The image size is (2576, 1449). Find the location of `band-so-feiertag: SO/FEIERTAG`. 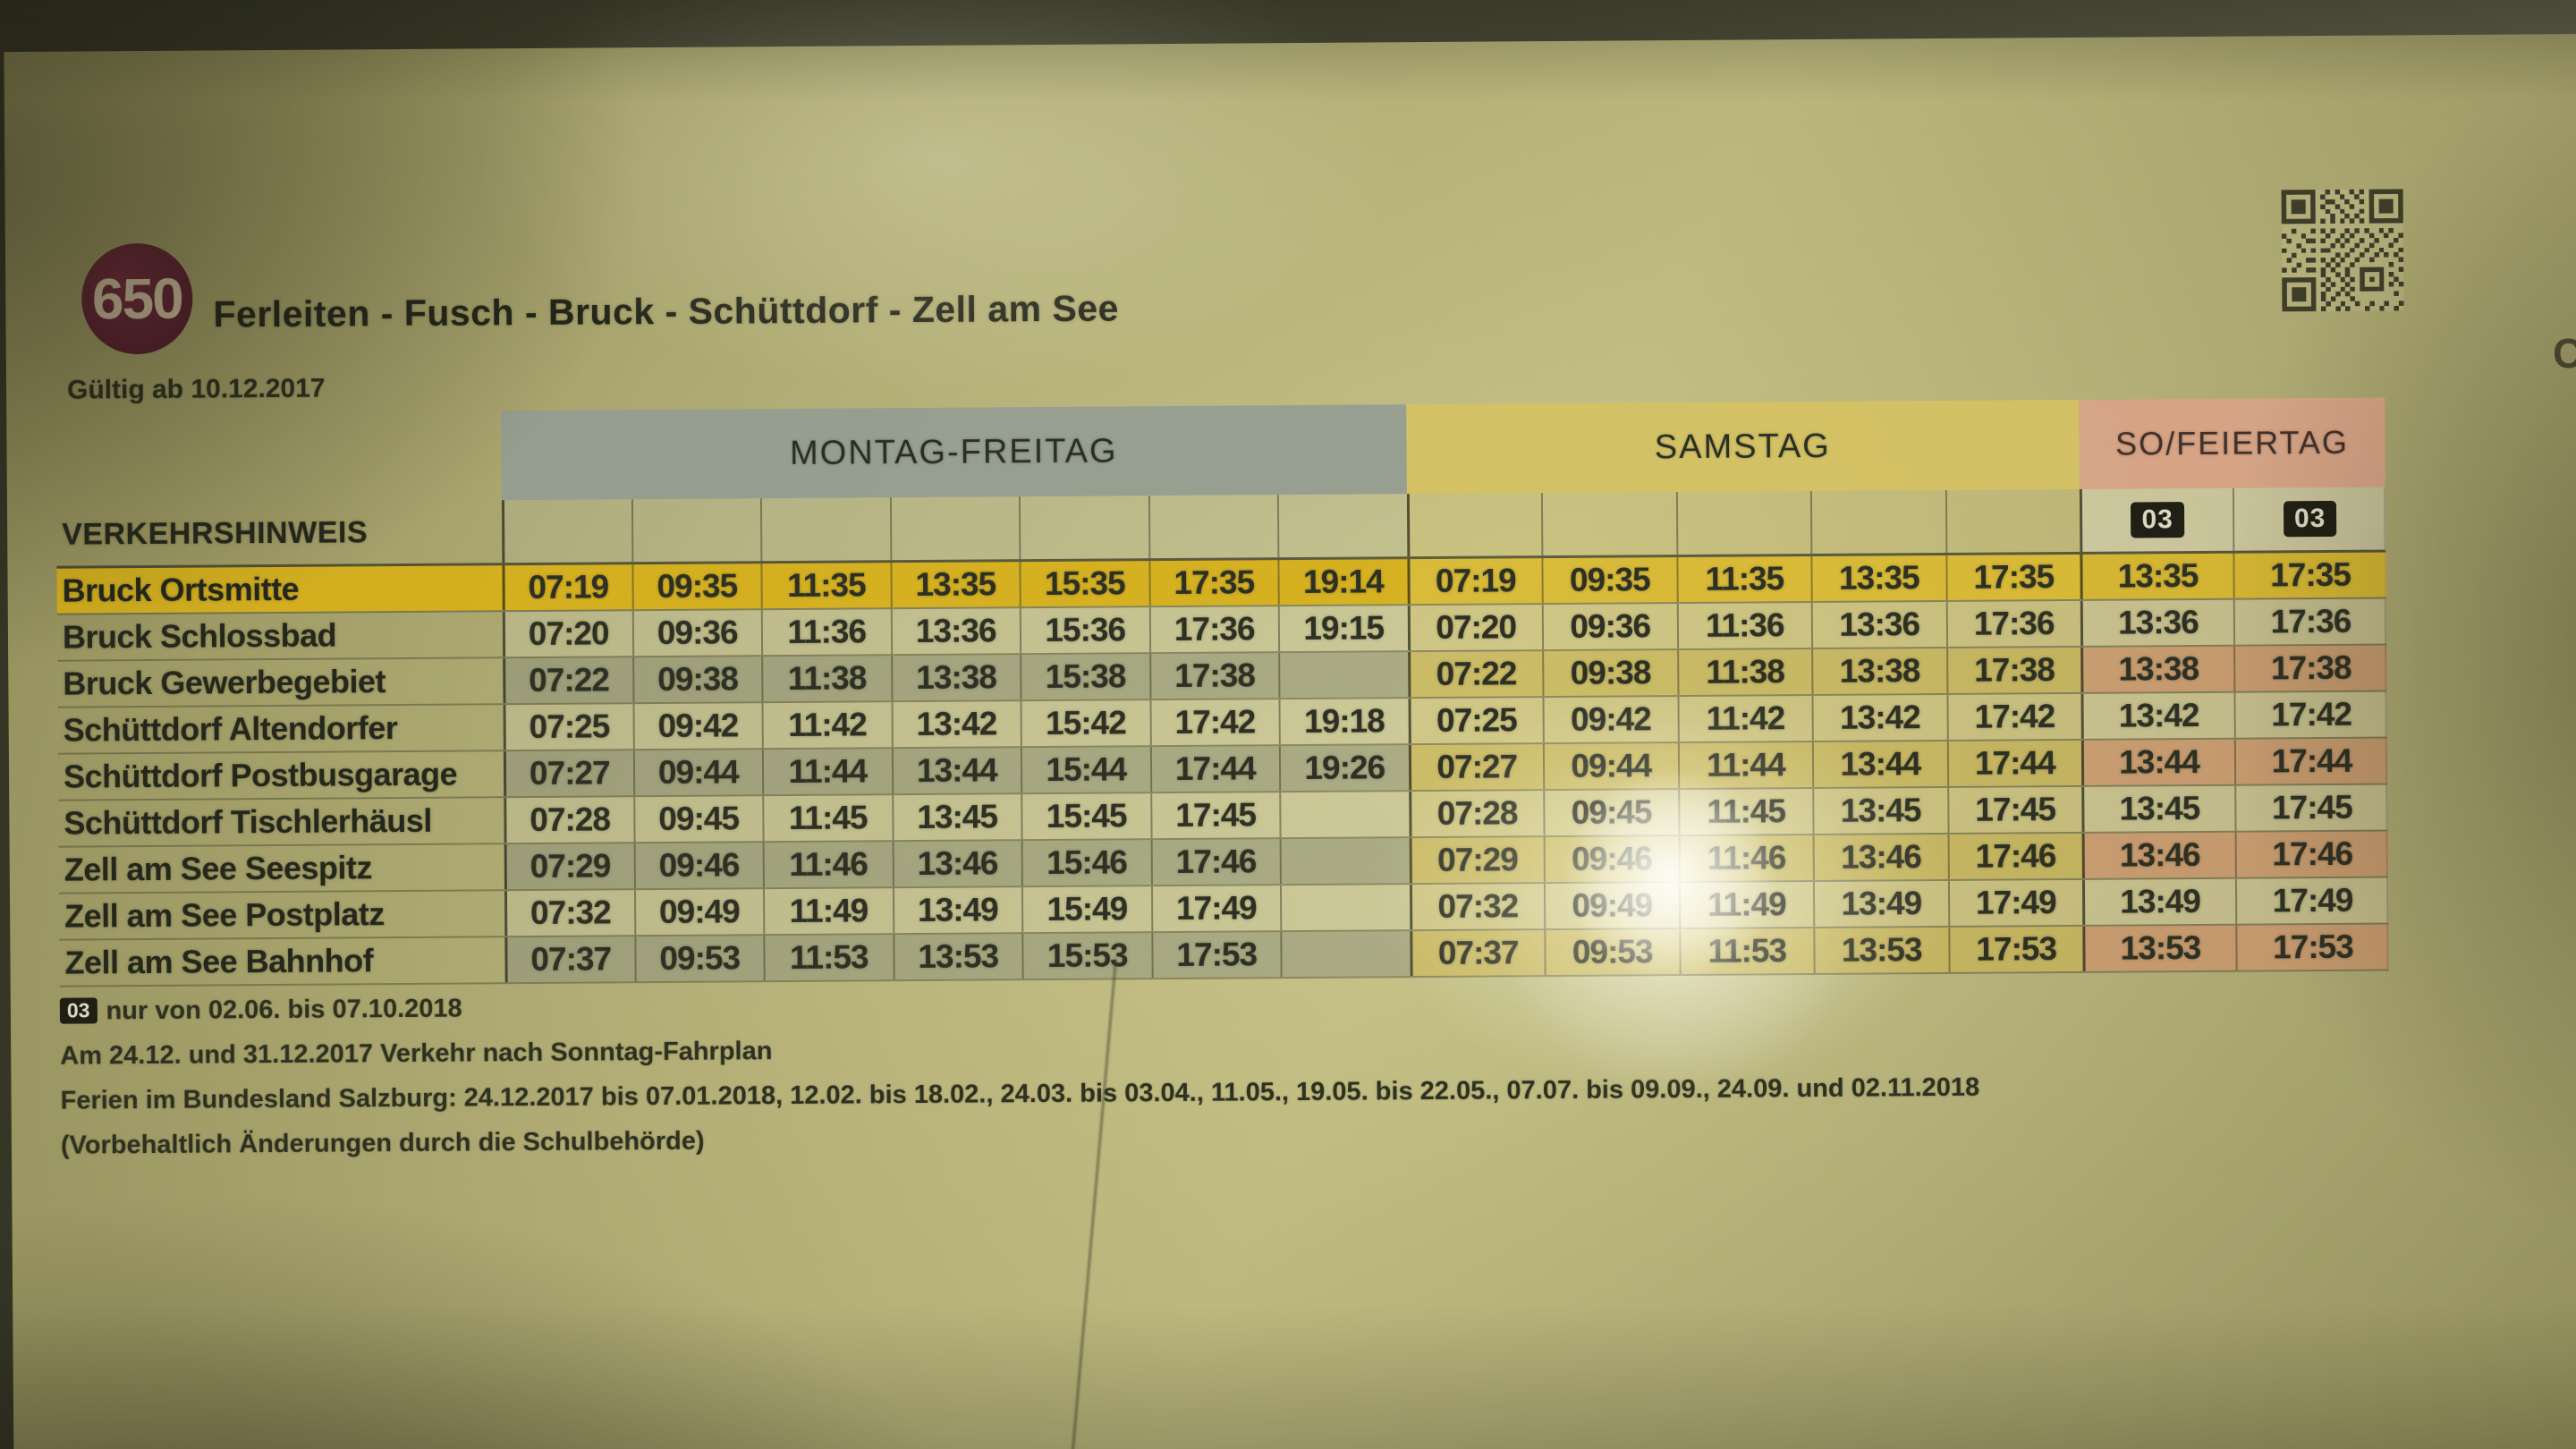

band-so-feiertag: SO/FEIERTAG is located at coordinates (2232, 443).